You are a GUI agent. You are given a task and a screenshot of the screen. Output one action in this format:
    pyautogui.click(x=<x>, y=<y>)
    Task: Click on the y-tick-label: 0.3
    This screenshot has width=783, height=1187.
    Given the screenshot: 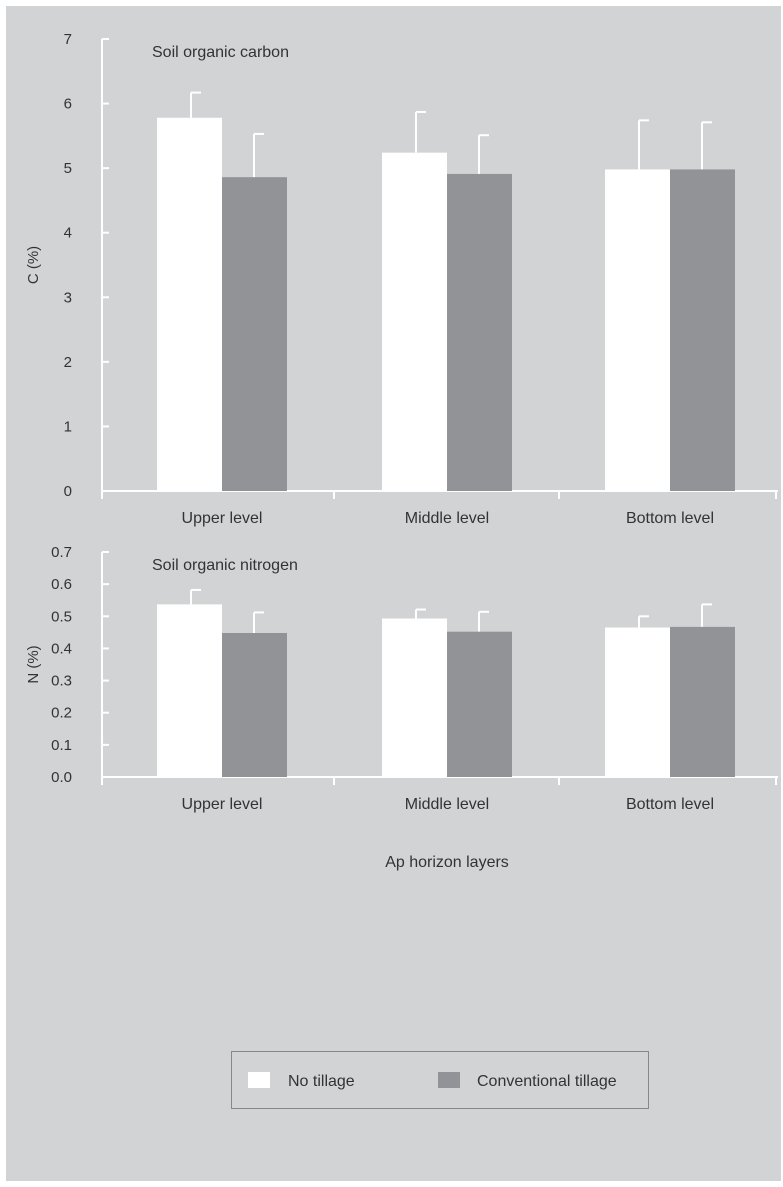 What is the action you would take?
    pyautogui.click(x=61, y=681)
    